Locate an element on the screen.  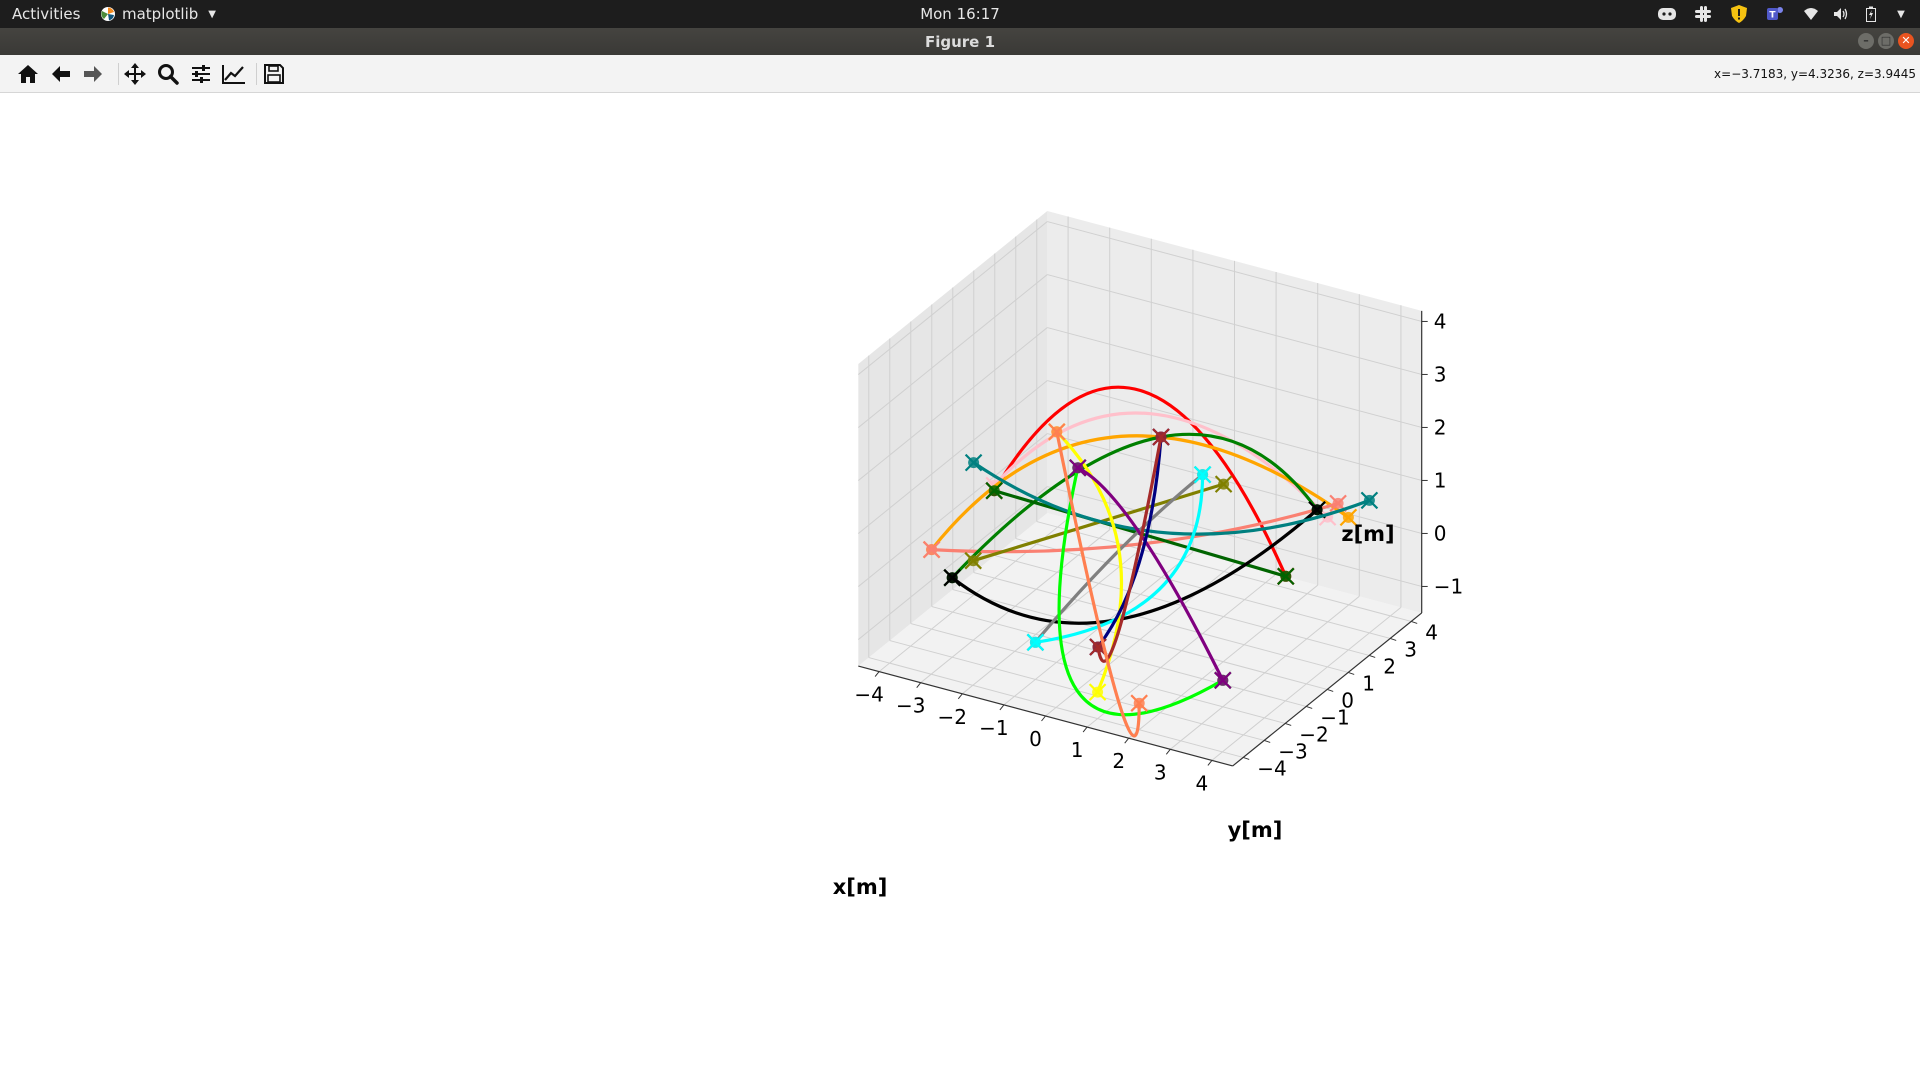
back-icon is located at coordinates (61, 74).